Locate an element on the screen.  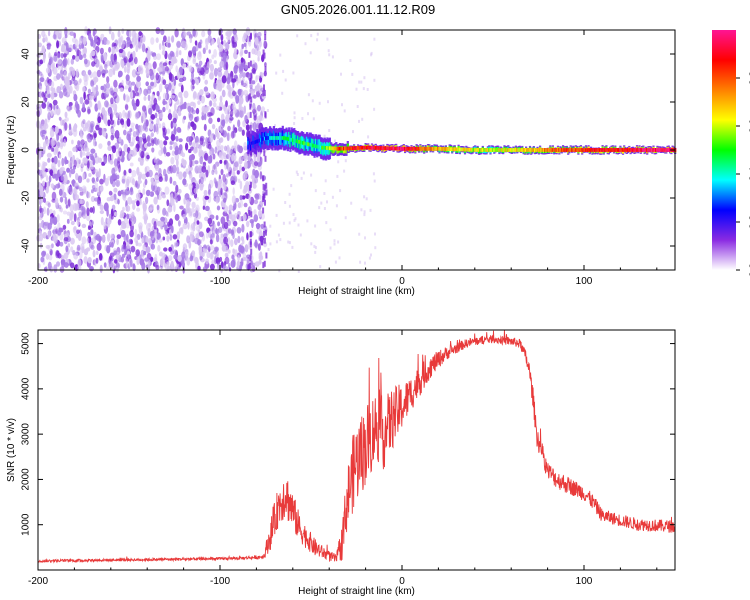
y-tick-label: 1000 is located at coordinates (26, 524).